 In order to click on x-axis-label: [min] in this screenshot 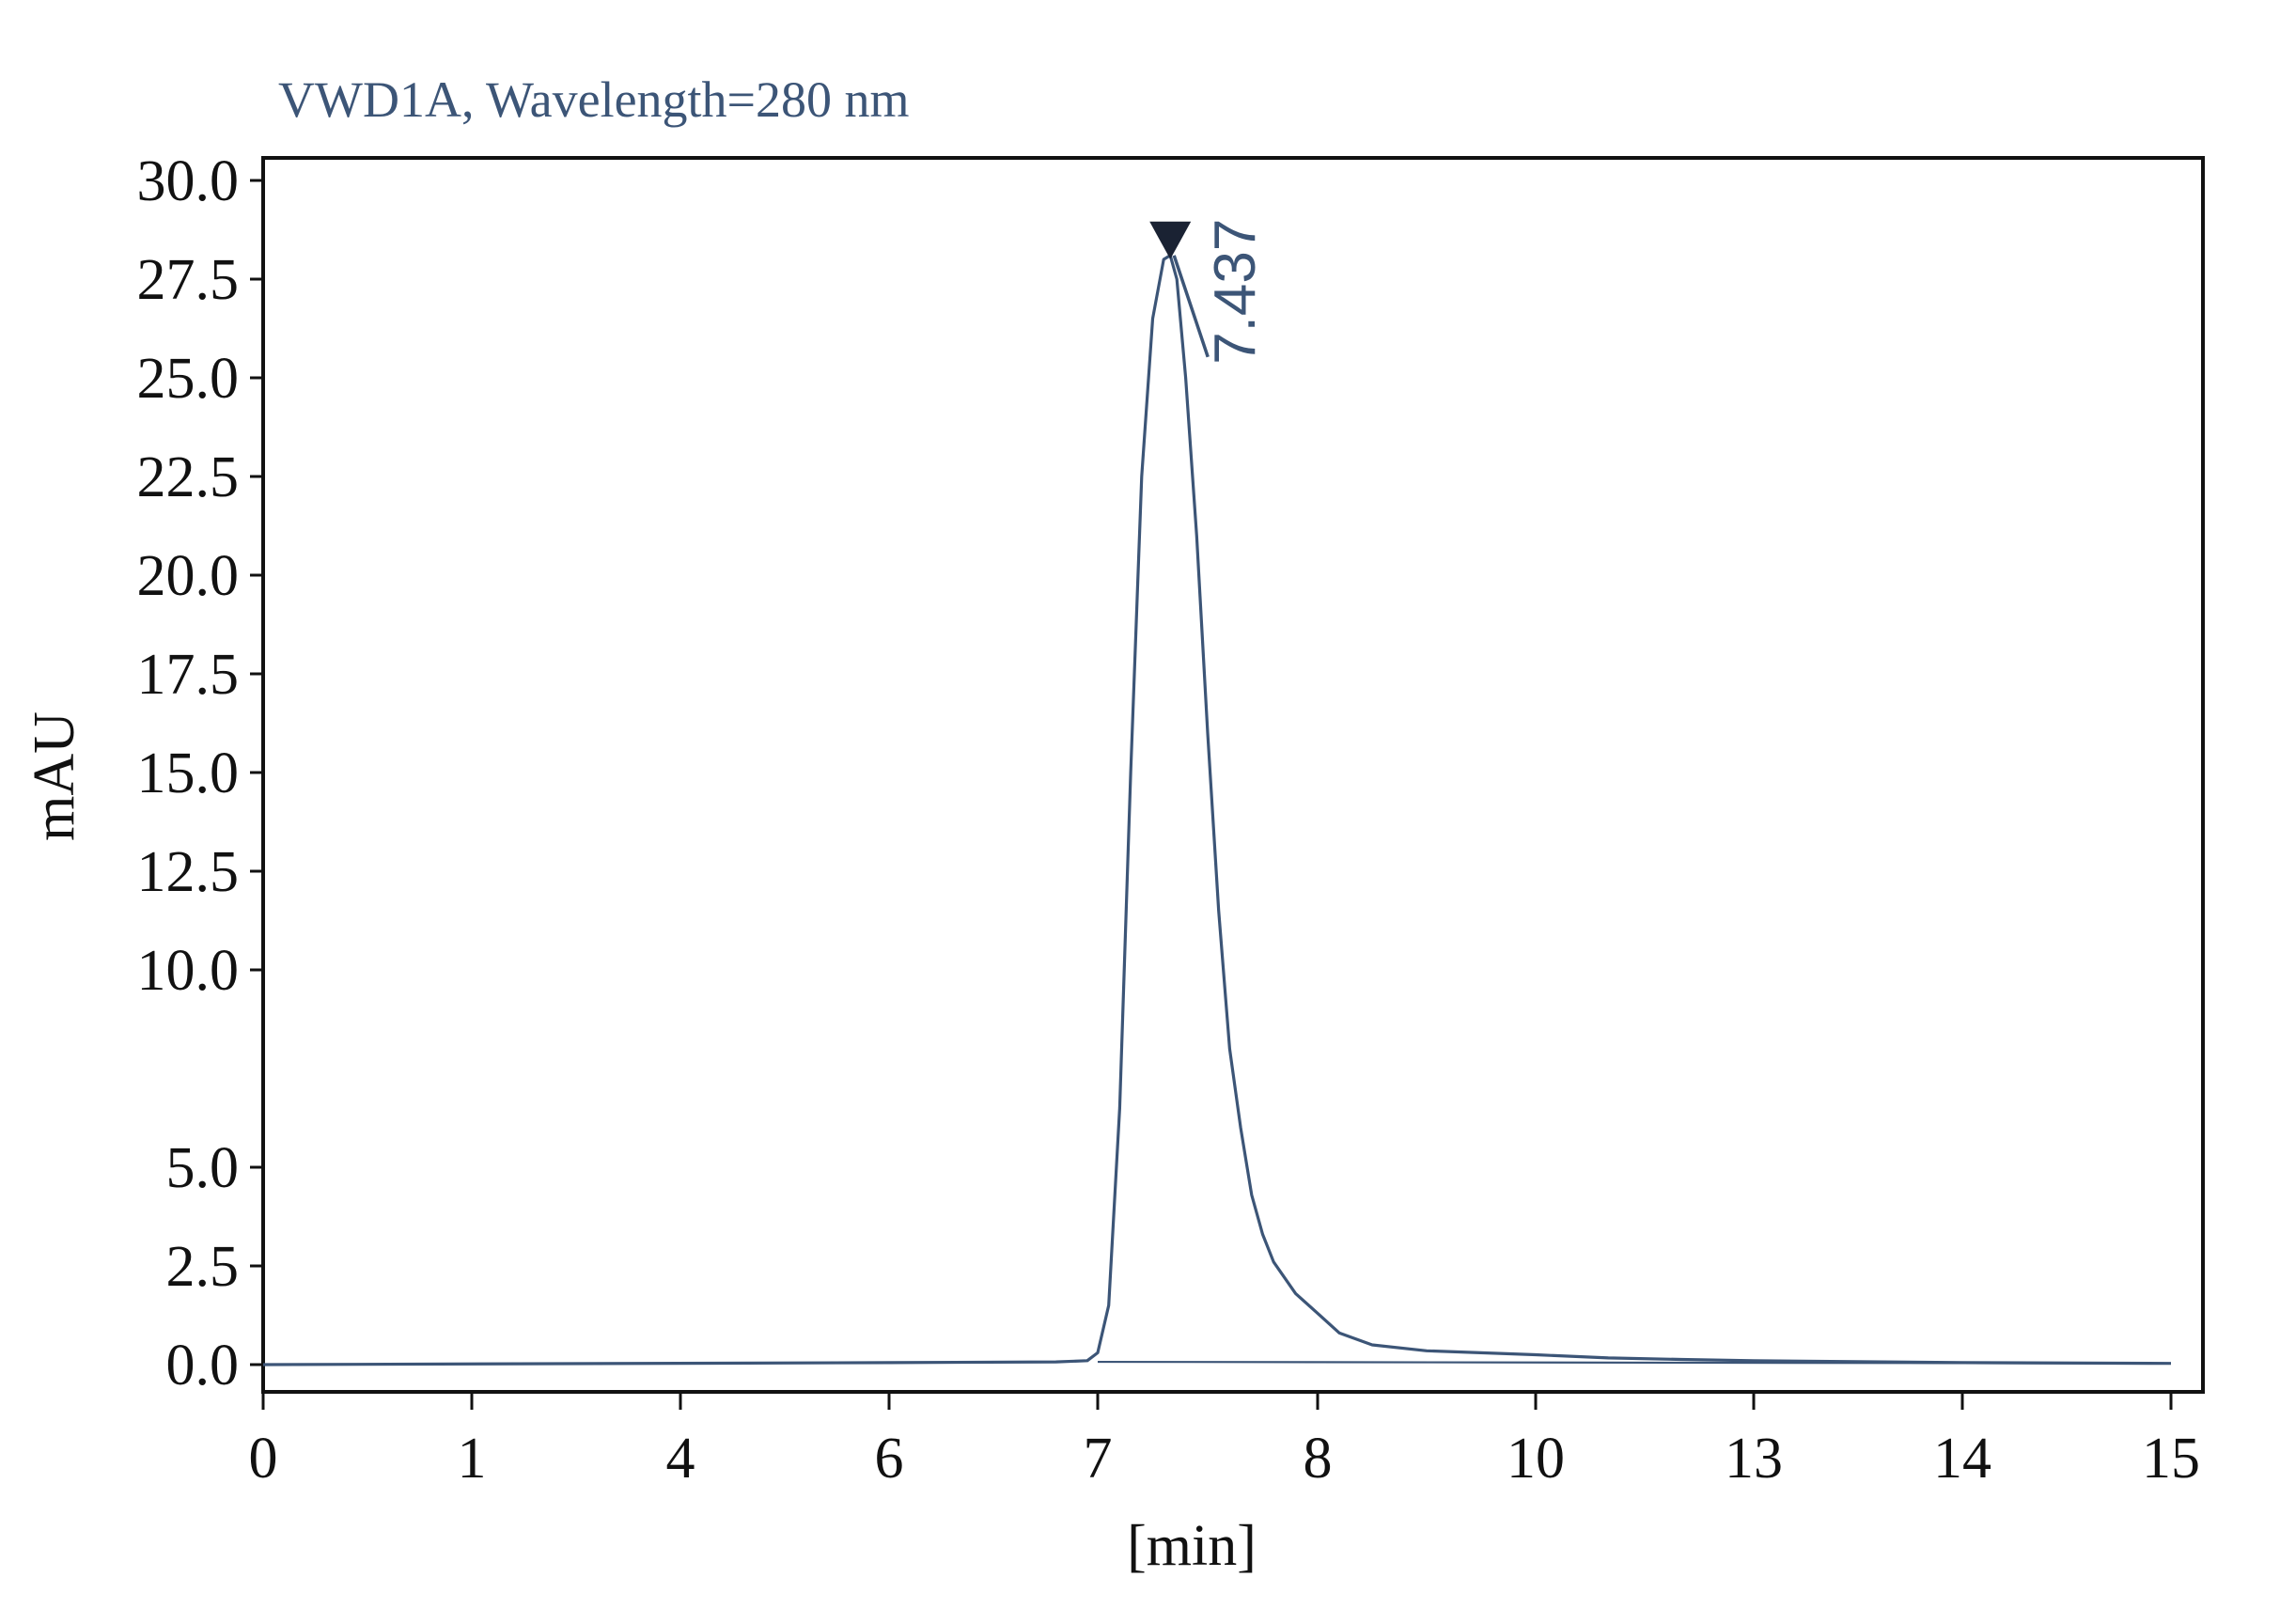, I will do `click(1192, 1546)`.